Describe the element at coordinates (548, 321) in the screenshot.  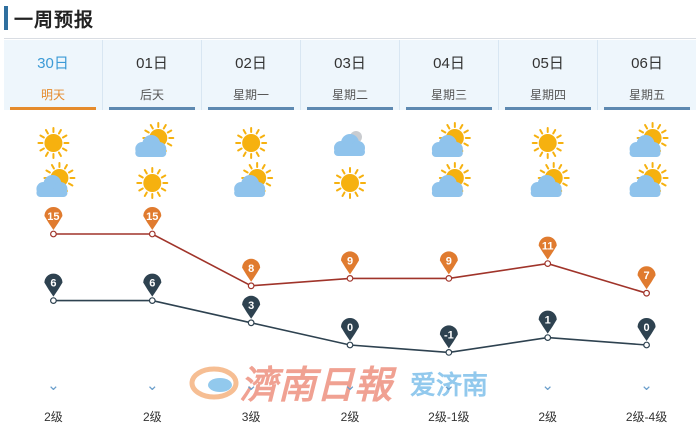
I see `temp-label: 1` at that location.